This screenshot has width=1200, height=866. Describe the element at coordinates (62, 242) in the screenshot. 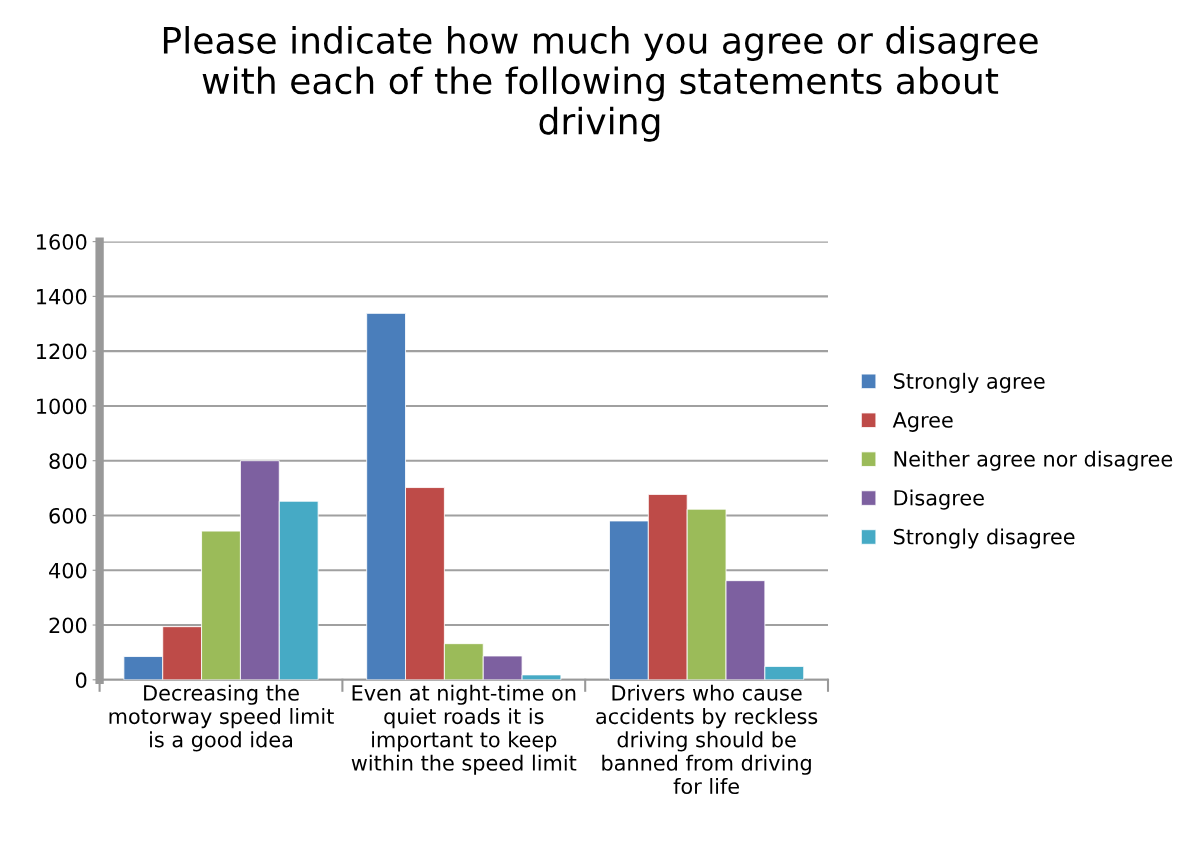

I see `y-tick-label: 1600` at that location.